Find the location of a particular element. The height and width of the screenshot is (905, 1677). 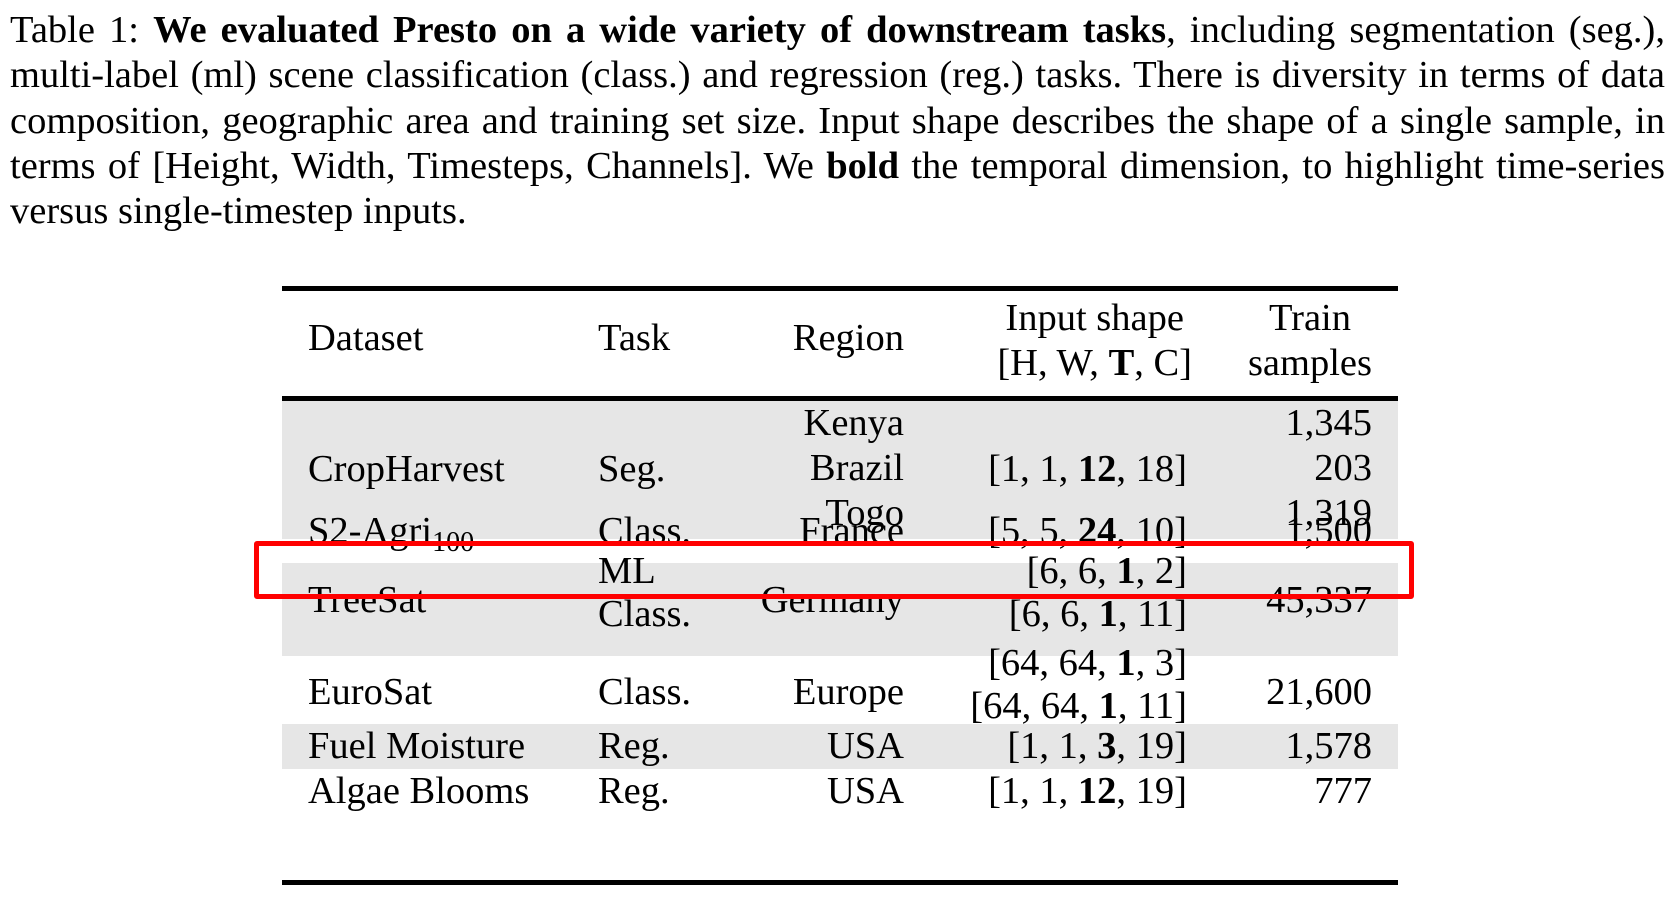

row-eurosat-train: 21,600 is located at coordinates (1319, 692).